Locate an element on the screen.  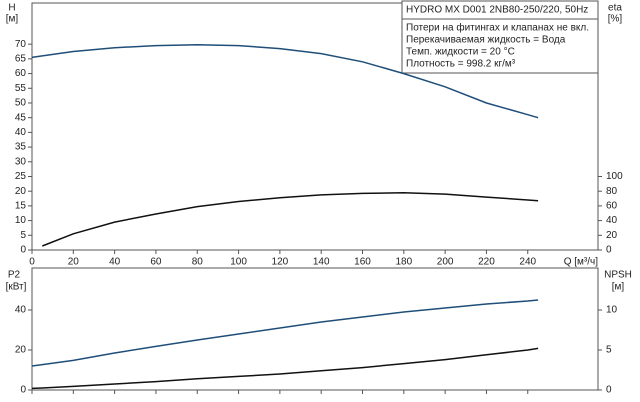
y2-unit: [м] is located at coordinates (618, 287).